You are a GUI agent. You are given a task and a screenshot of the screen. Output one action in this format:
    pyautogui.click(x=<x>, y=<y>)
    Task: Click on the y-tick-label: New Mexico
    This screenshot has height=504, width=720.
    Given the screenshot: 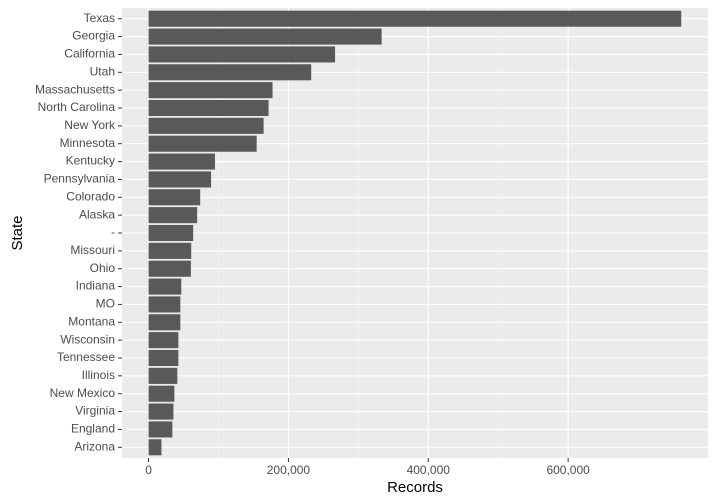 What is the action you would take?
    pyautogui.click(x=83, y=393)
    